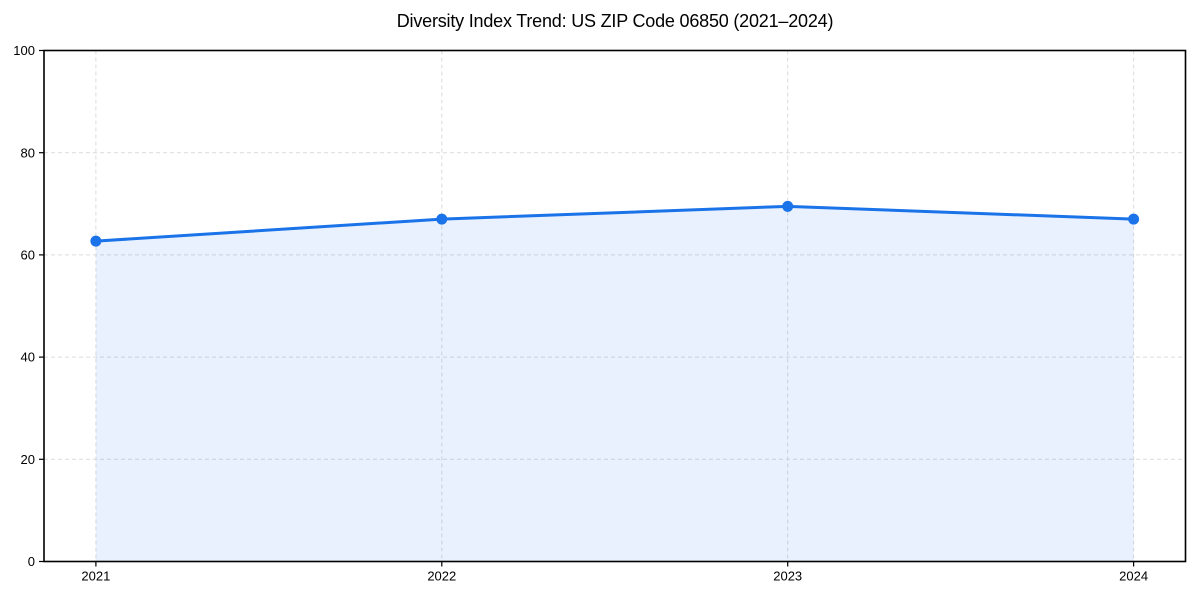  Describe the element at coordinates (28, 254) in the screenshot. I see `y-axis-tick-label: 60` at that location.